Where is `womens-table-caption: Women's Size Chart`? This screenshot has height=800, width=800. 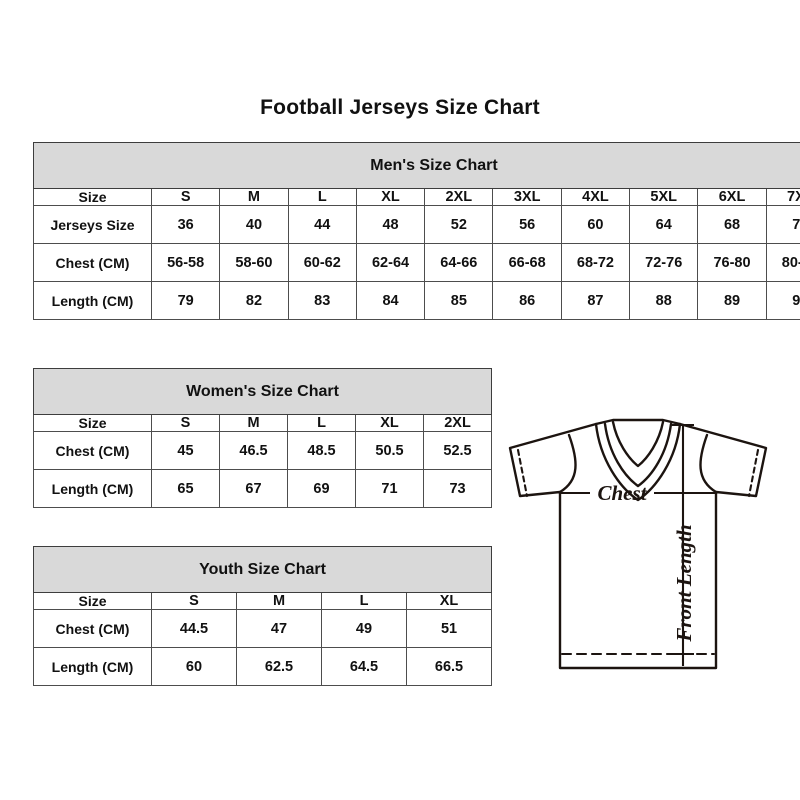 womens-table-caption: Women's Size Chart is located at coordinates (262, 391).